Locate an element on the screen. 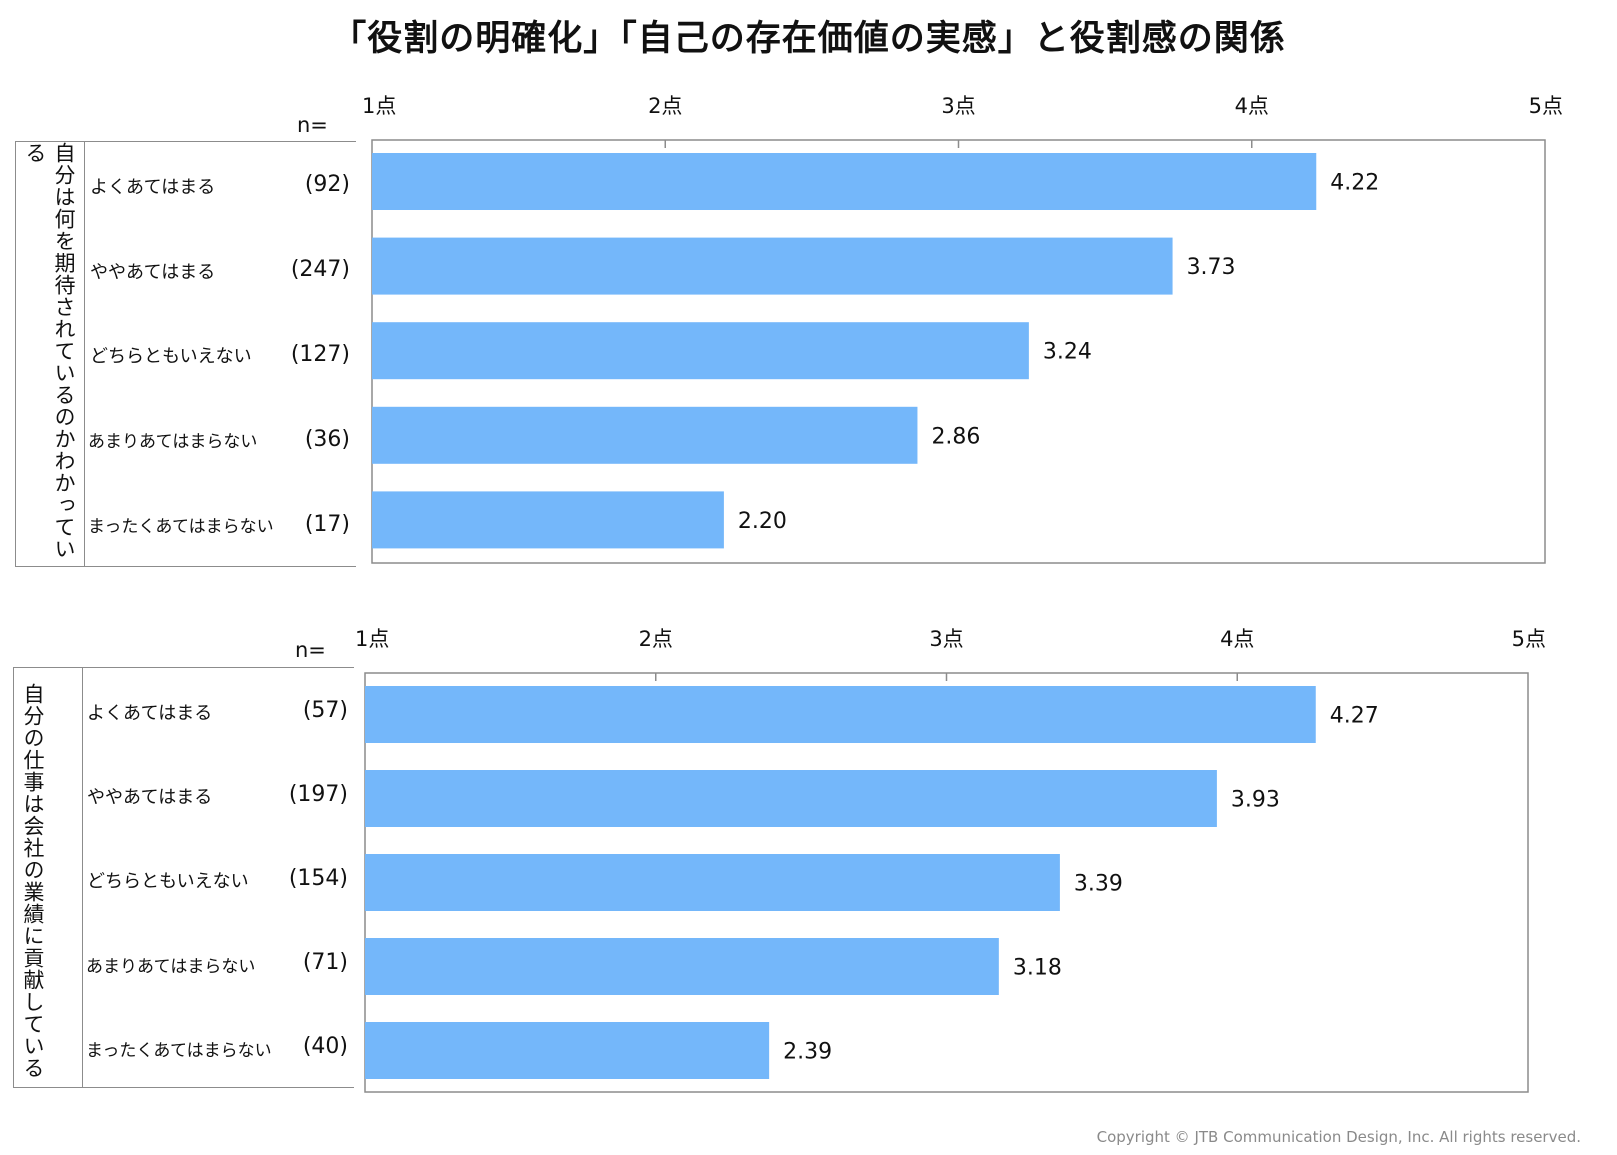  data-label: 3.24 is located at coordinates (1067, 352).